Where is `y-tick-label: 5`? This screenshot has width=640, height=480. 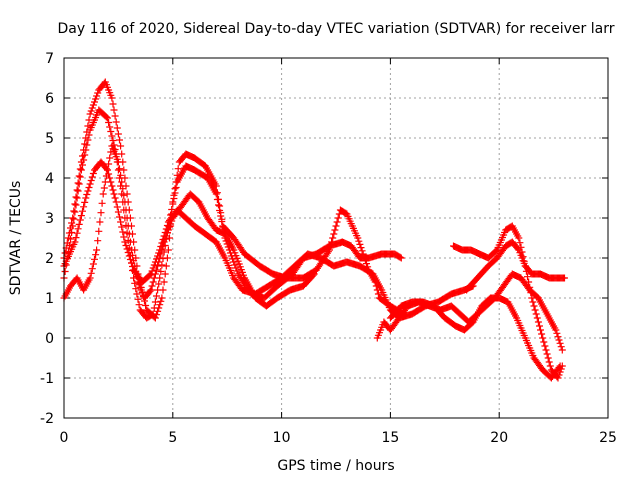
y-tick-label: 5 is located at coordinates (49, 139).